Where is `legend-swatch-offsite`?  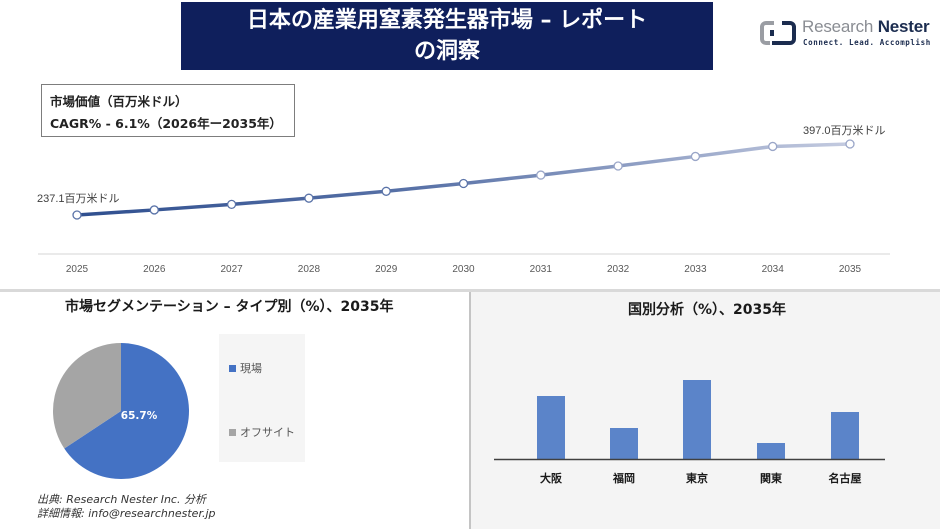 legend-swatch-offsite is located at coordinates (232, 432).